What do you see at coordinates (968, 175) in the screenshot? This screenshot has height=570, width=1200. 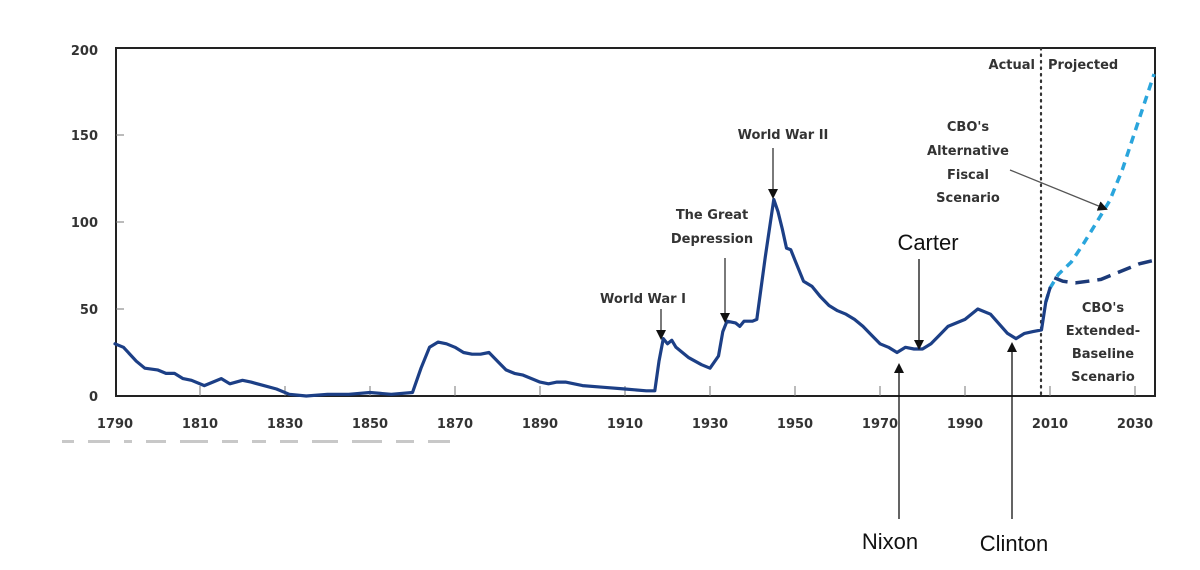 I see `svg-text: Fiscal` at bounding box center [968, 175].